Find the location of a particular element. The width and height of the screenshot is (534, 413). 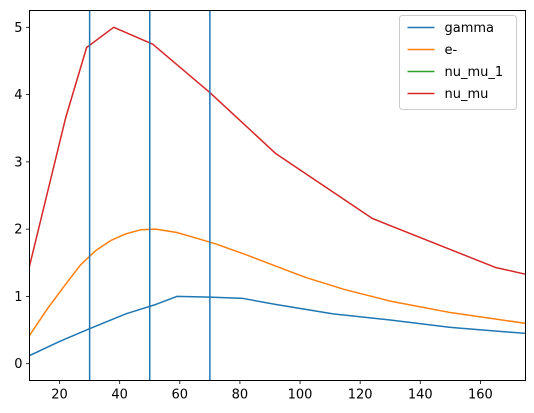

x-tick-label: 80 is located at coordinates (240, 395).